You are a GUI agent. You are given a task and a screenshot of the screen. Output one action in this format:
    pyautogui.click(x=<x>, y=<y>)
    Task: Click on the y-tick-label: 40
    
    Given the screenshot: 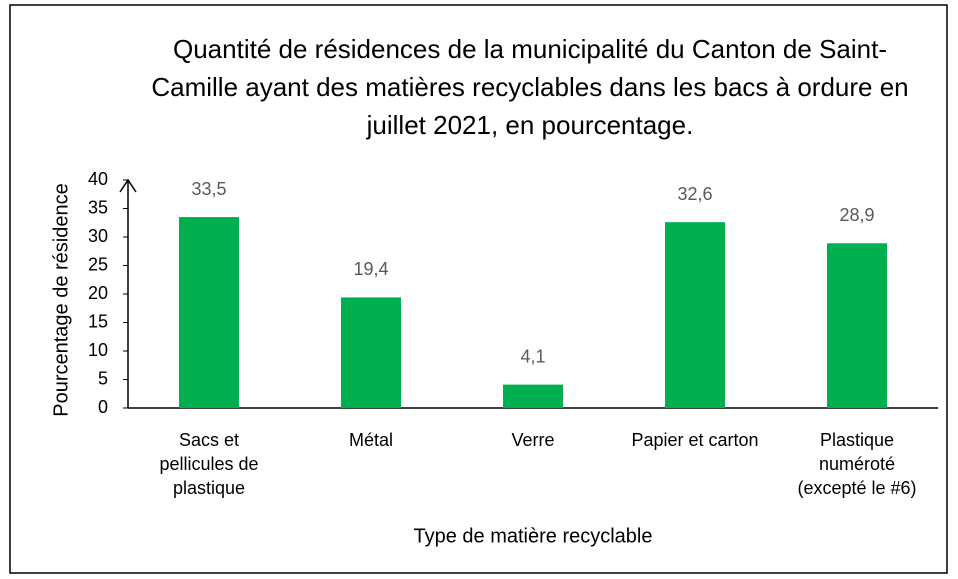 What is the action you would take?
    pyautogui.click(x=98, y=179)
    